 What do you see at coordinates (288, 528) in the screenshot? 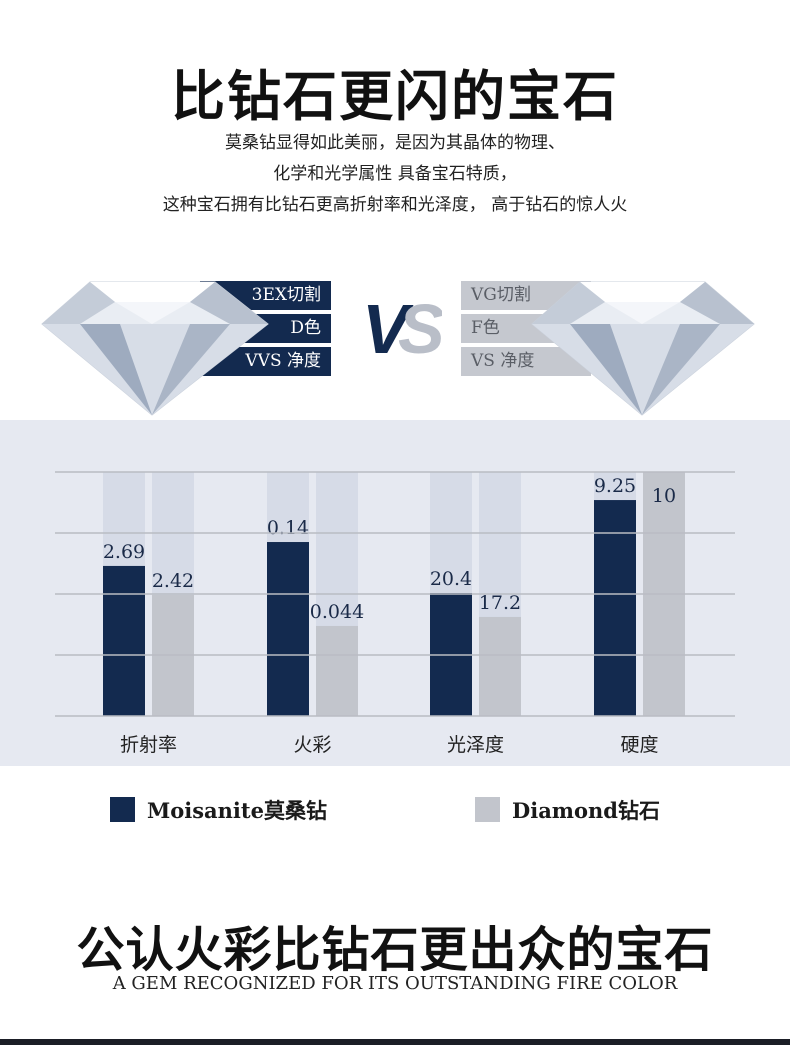
I see `data-label: 0.14` at bounding box center [288, 528].